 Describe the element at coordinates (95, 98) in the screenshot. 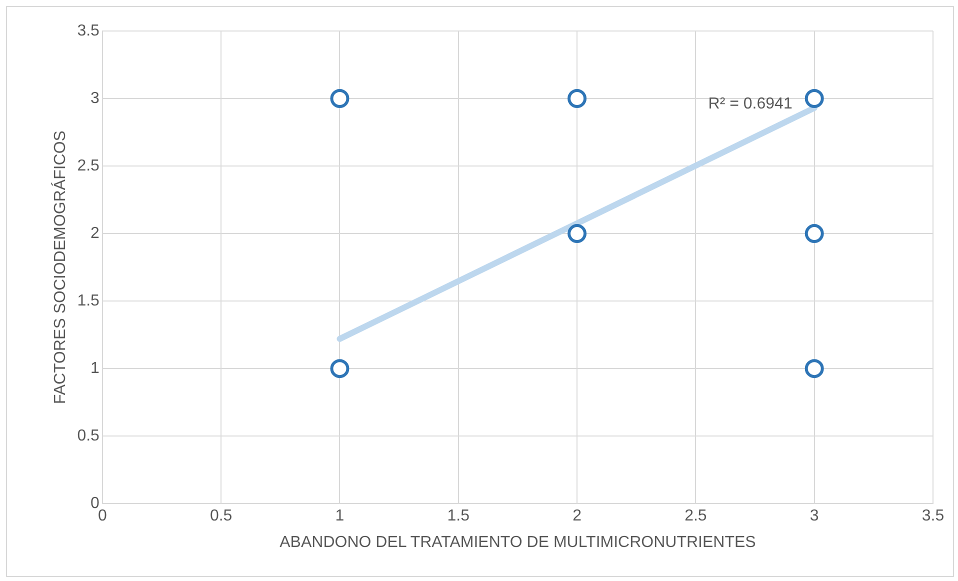

I see `y-tick-label: 3` at that location.